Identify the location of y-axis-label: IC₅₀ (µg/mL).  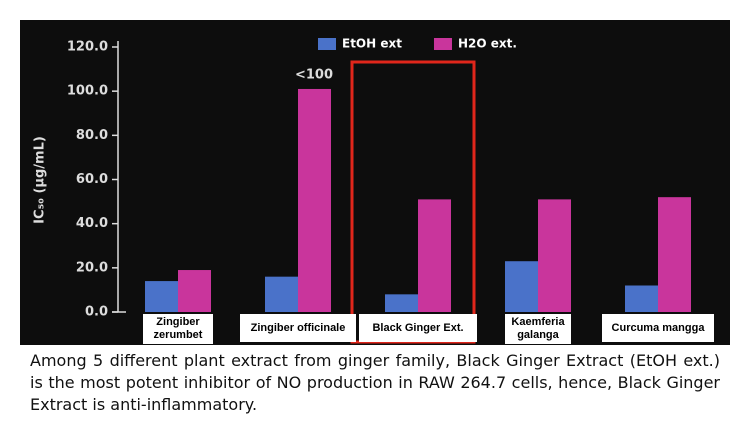
(40, 180).